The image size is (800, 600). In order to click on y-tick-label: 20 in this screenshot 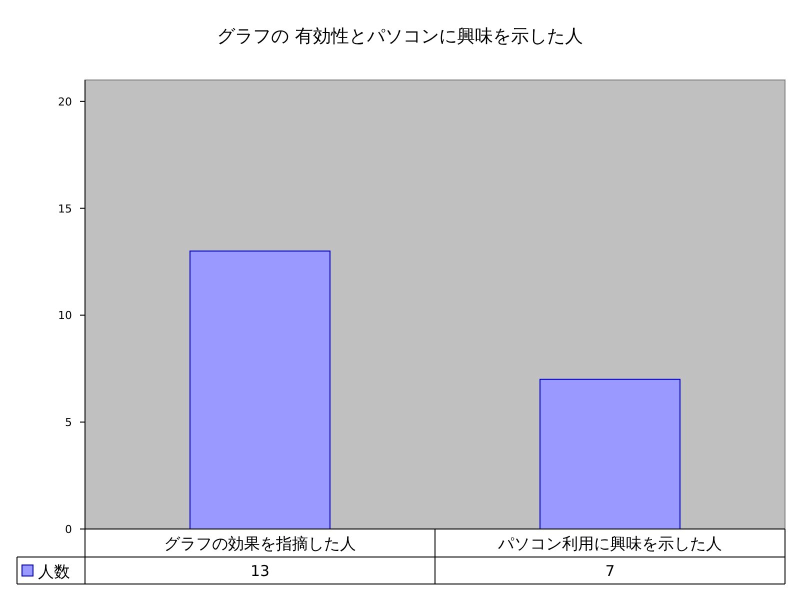, I will do `click(65, 101)`.